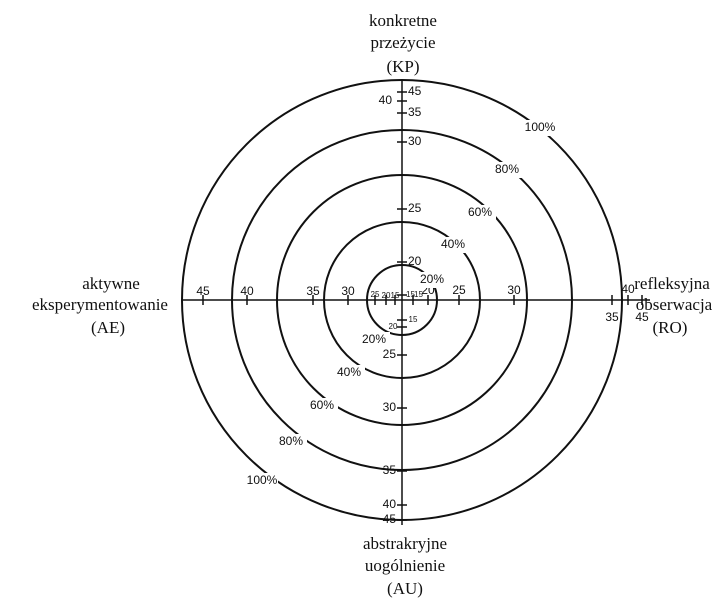  I want to click on axis-title: przeżycie, so click(402, 42).